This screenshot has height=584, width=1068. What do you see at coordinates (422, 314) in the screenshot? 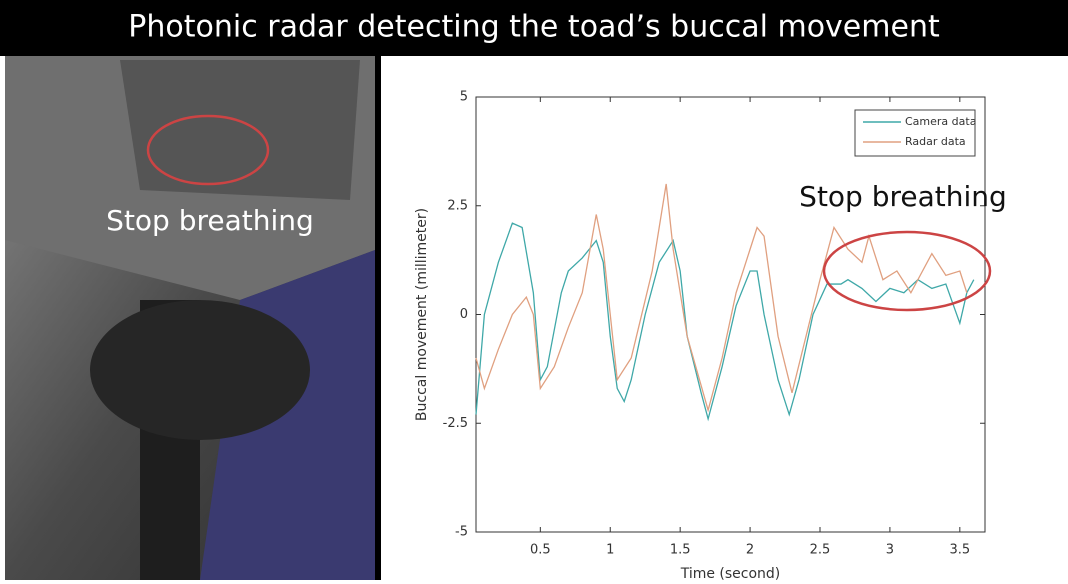
I see `y-axis-label: Buccal movement (millimeter)` at bounding box center [422, 314].